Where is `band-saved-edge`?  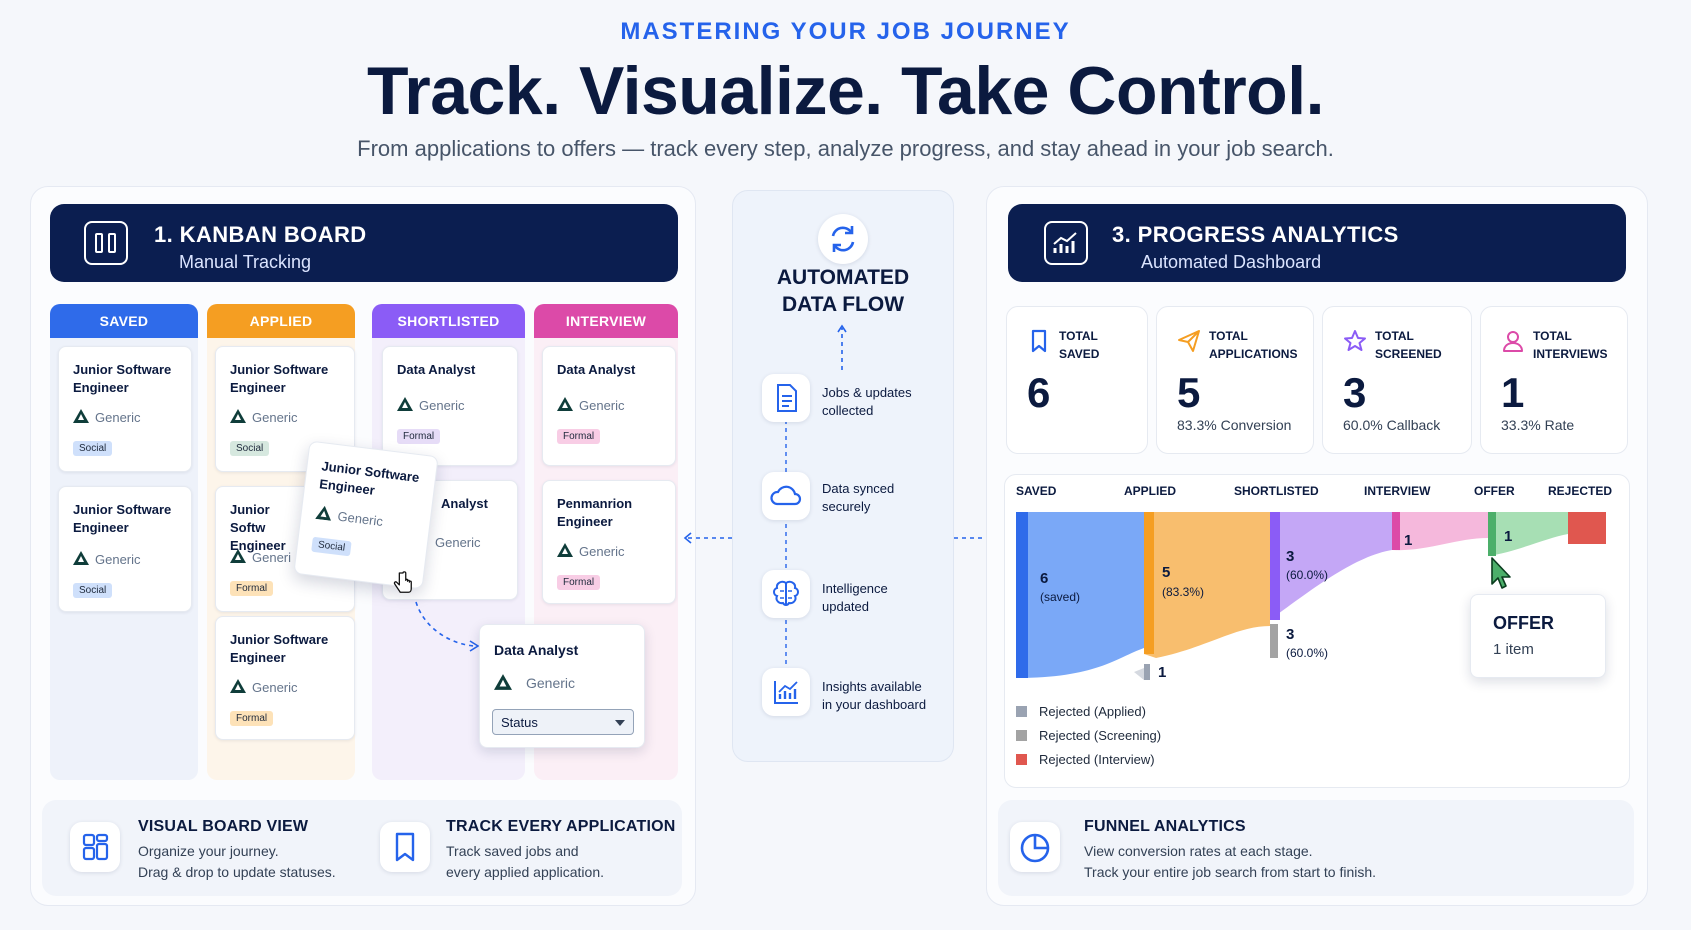 band-saved-edge is located at coordinates (1022, 595).